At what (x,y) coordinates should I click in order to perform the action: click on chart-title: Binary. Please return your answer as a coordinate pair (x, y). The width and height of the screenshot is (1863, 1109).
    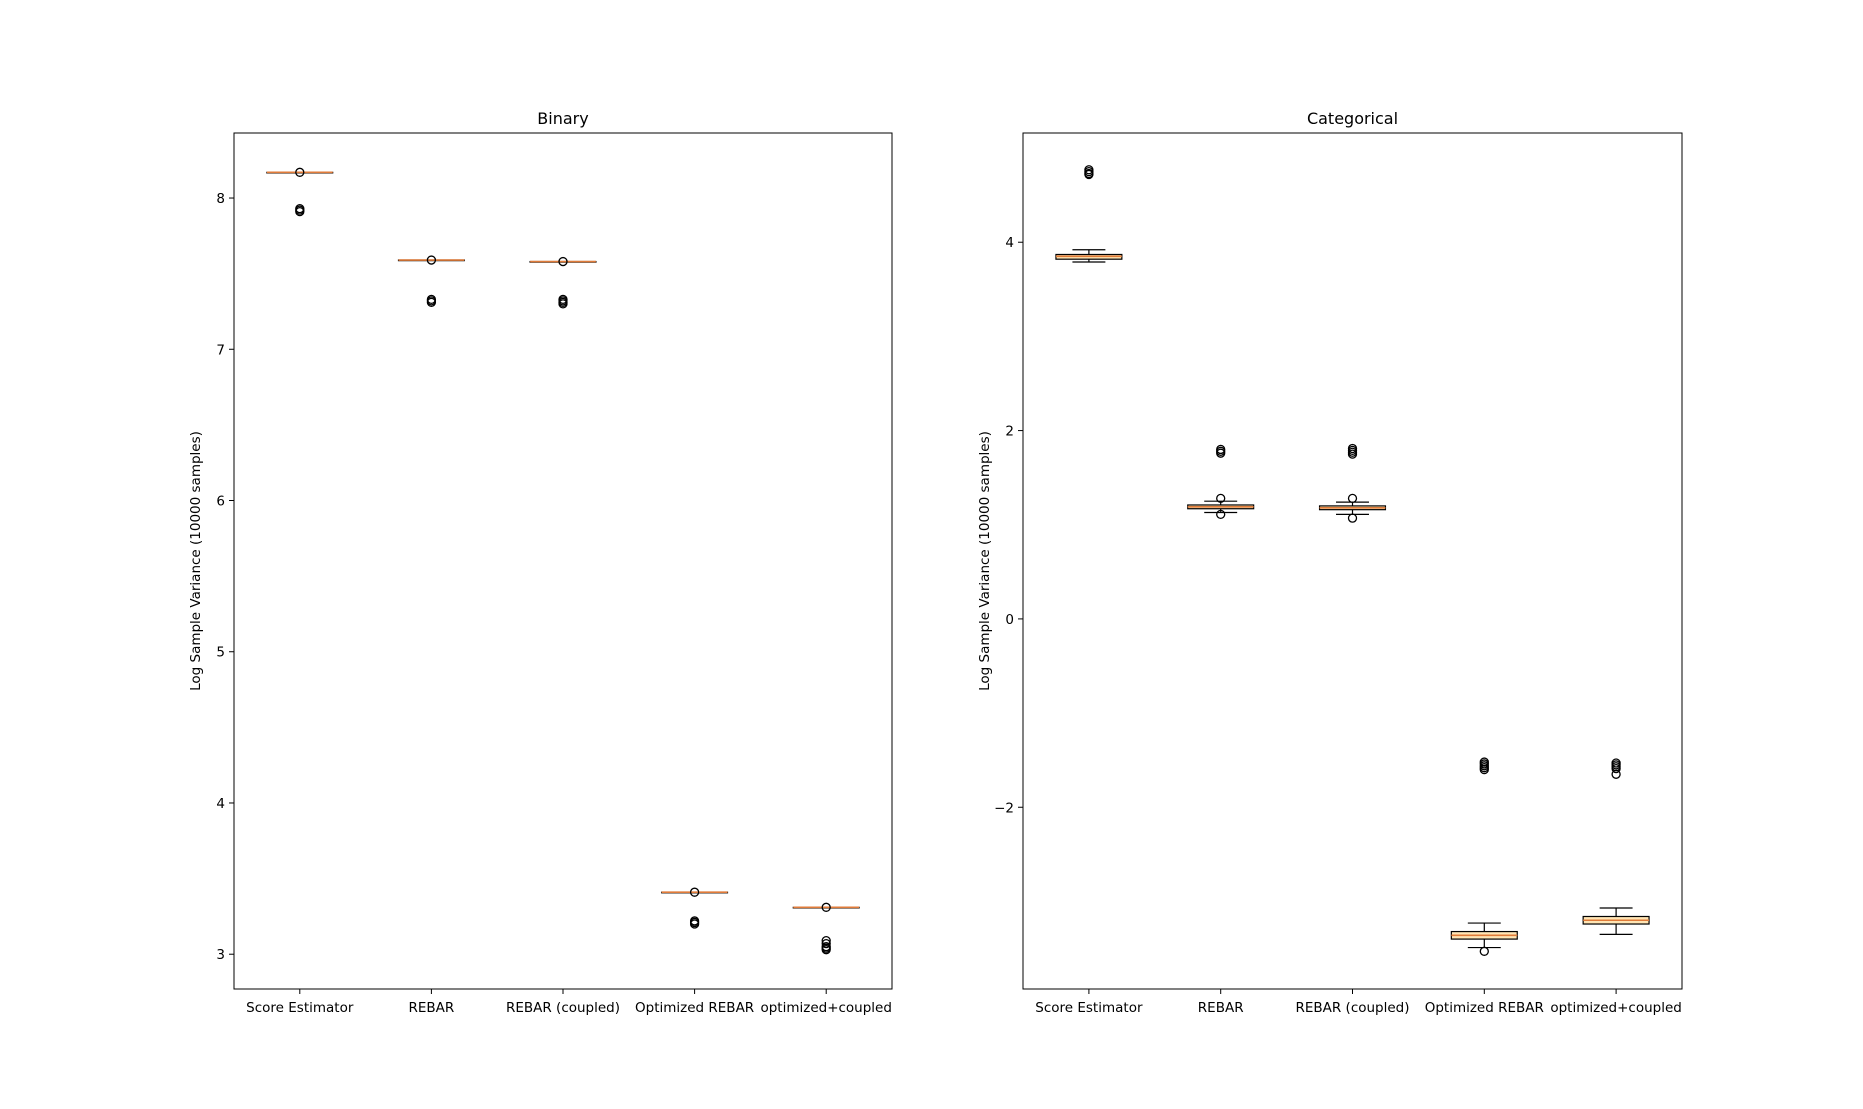
    Looking at the image, I should click on (562, 118).